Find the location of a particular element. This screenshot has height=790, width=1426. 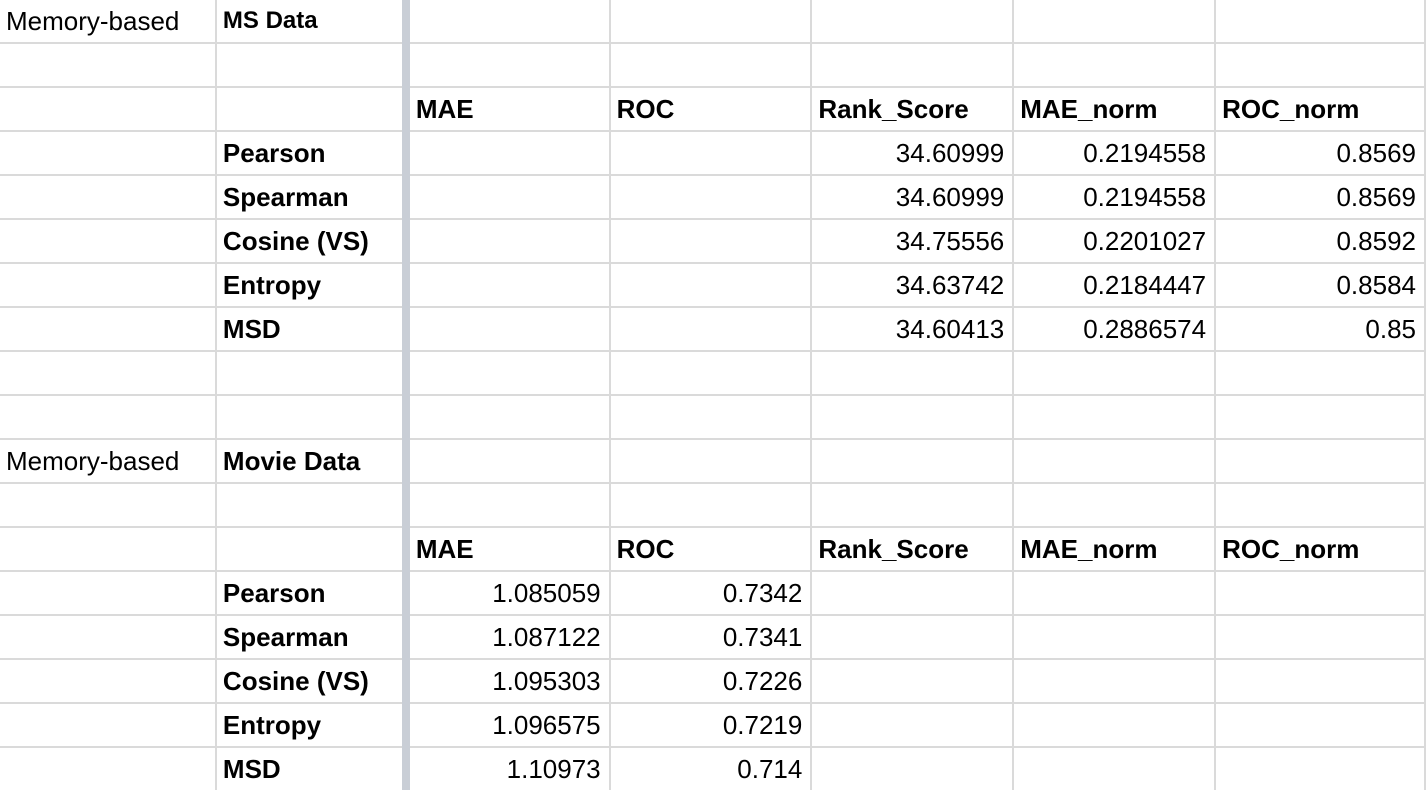

cell-roc-norm: 0.8592 is located at coordinates (1320, 241).